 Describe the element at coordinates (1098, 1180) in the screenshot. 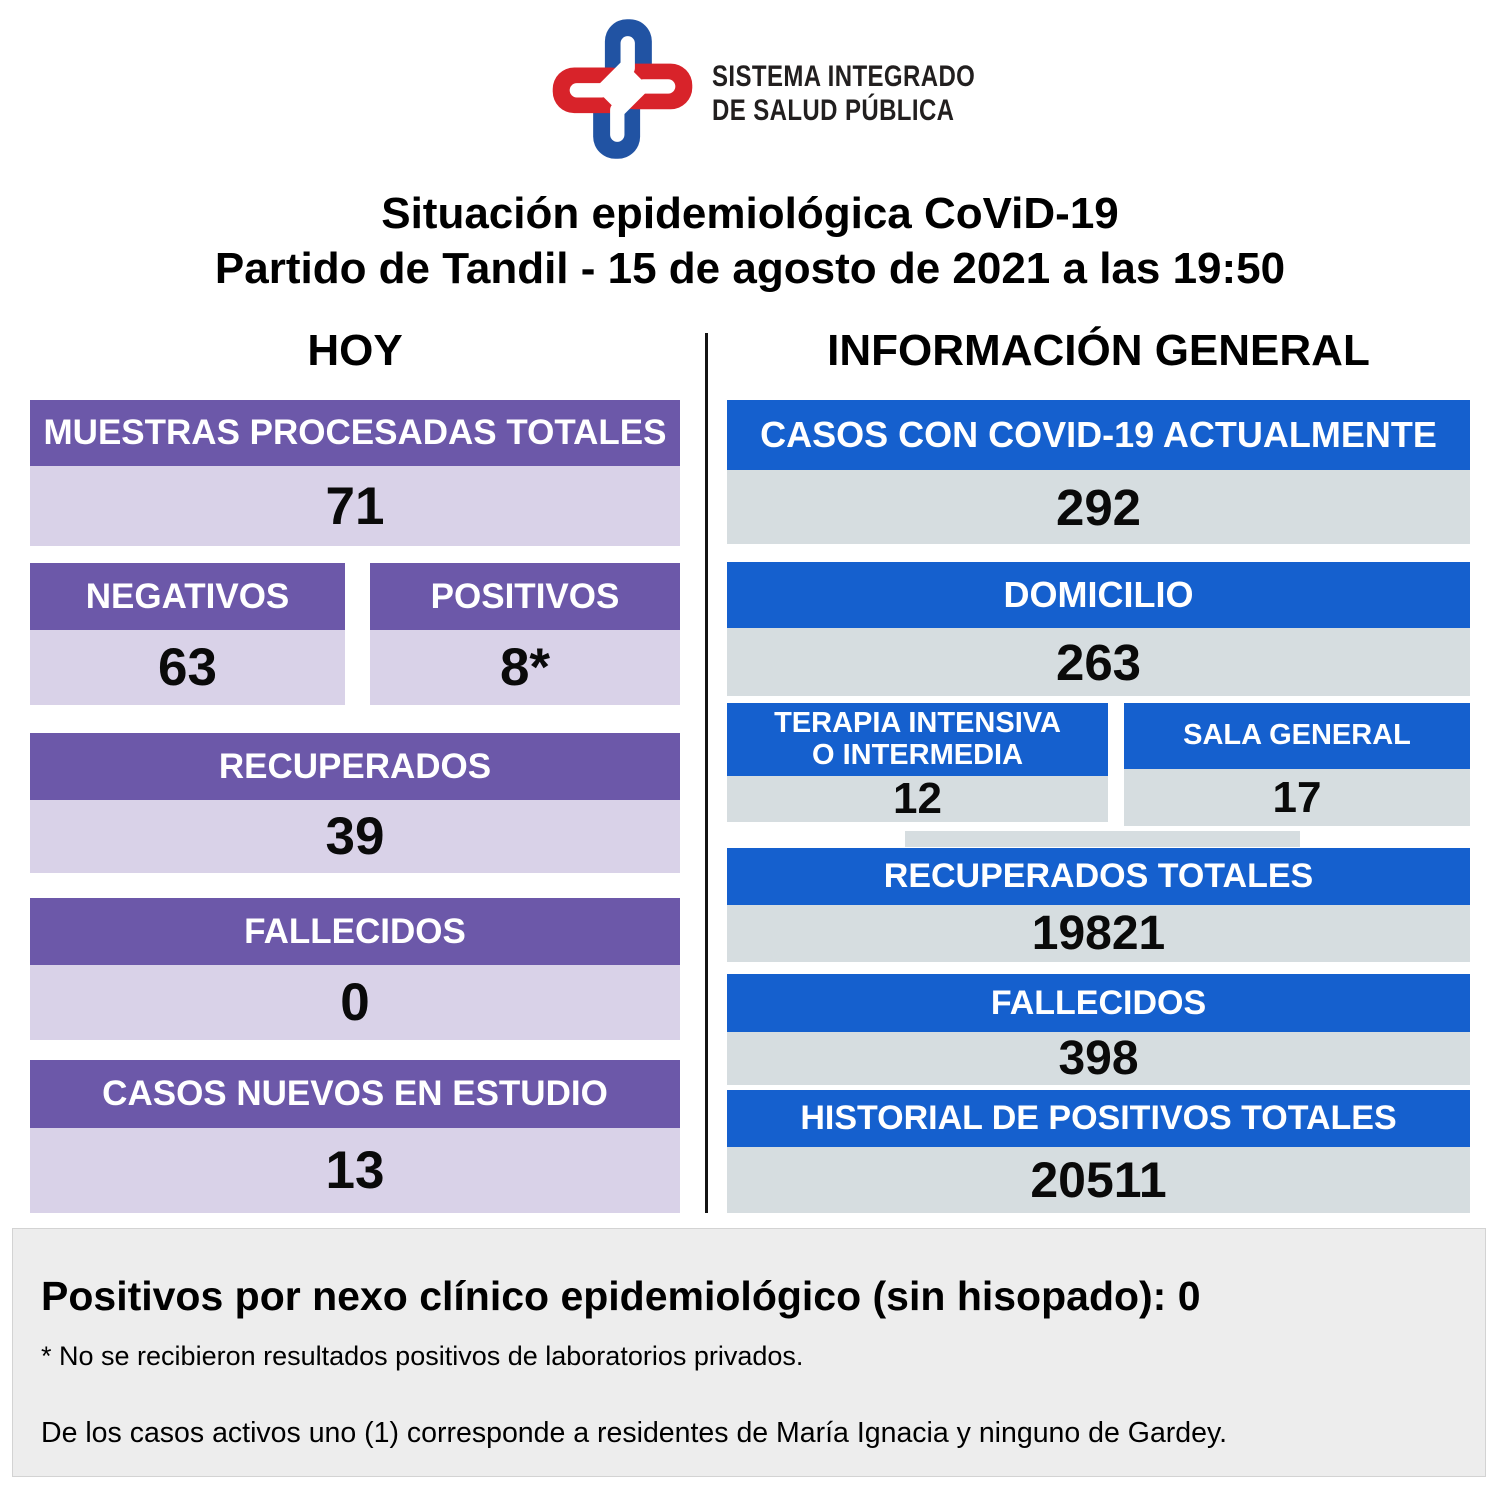

I see `stat-value: 20511` at that location.